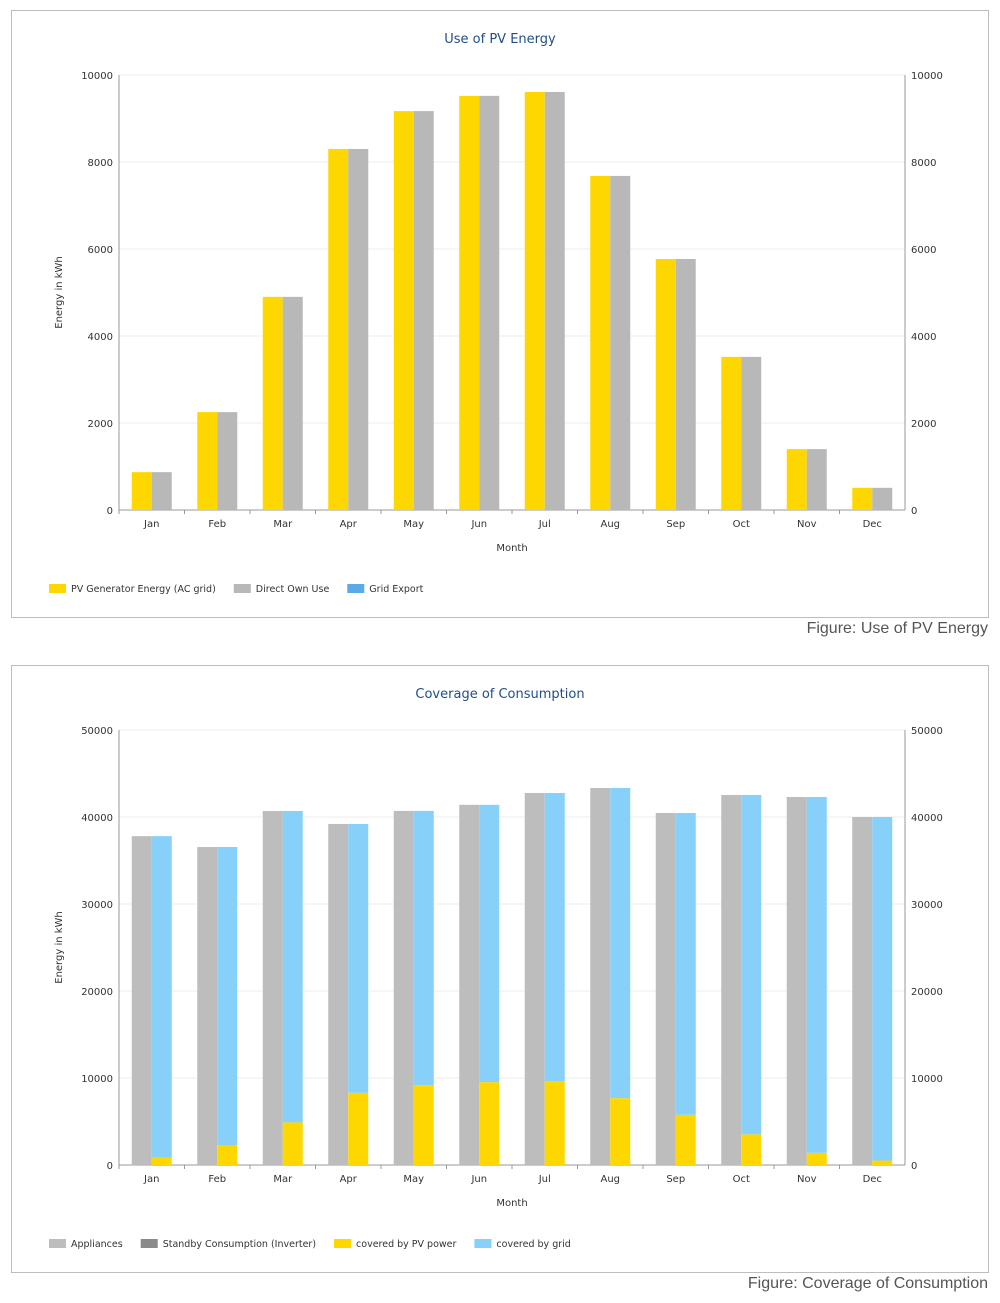 Image resolution: width=1000 pixels, height=1303 pixels. What do you see at coordinates (610, 524) in the screenshot?
I see `x-tick-label: Aug` at bounding box center [610, 524].